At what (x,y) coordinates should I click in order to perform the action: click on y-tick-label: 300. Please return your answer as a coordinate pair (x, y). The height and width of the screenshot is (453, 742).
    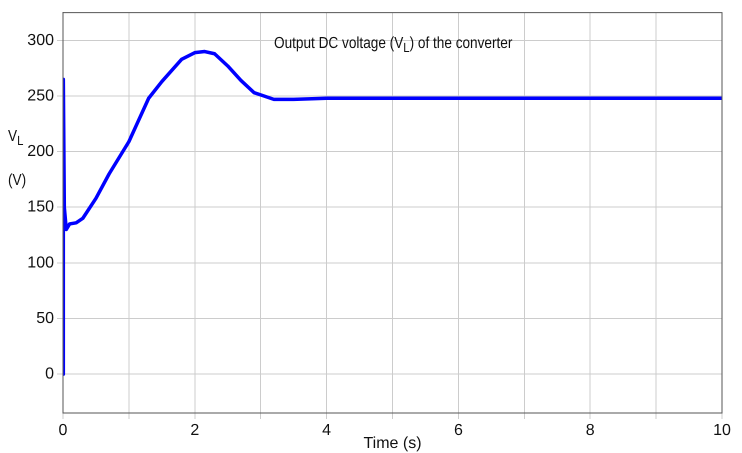
    Looking at the image, I should click on (40, 40).